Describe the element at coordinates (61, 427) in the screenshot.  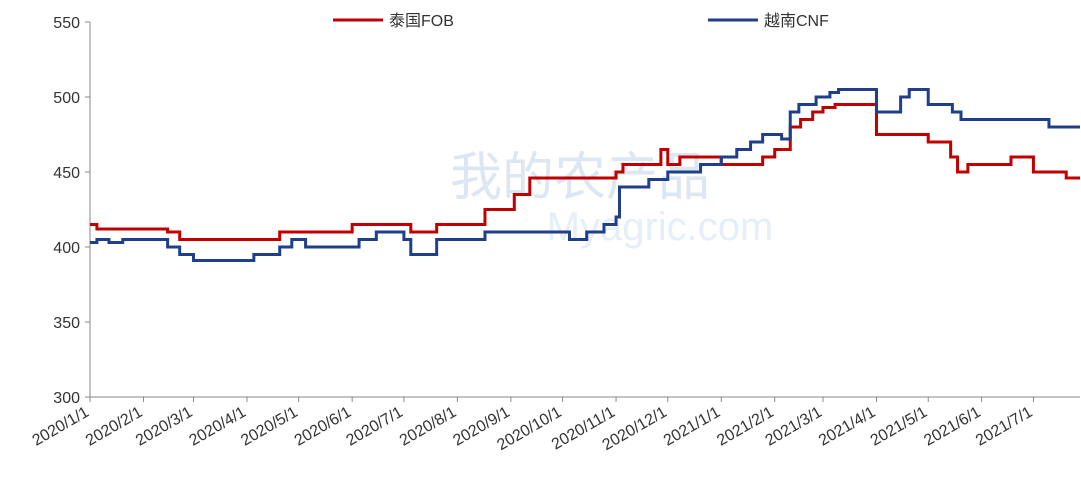
I see `x-tick-label: 2020/1/1` at that location.